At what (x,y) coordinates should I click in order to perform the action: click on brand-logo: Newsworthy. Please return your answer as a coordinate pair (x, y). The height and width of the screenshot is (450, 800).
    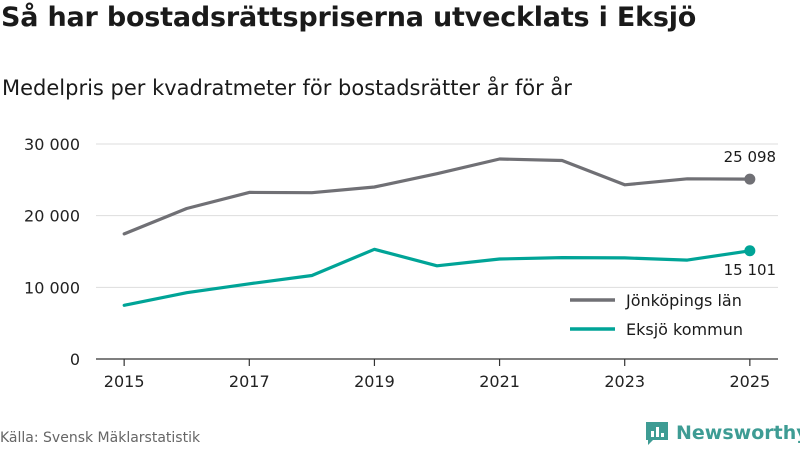
    Looking at the image, I should click on (722, 433).